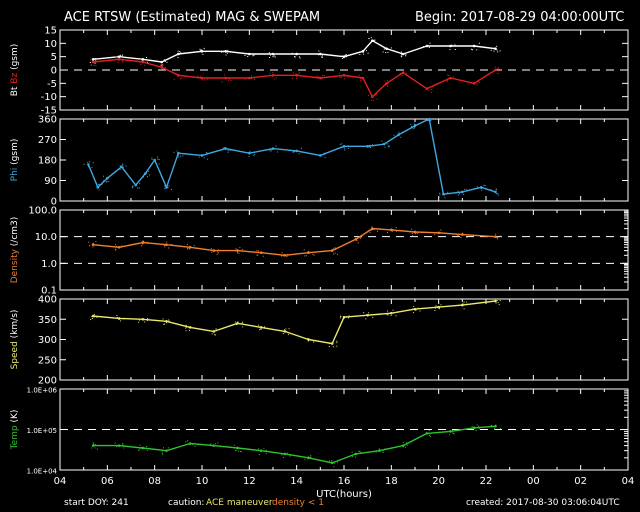 The height and width of the screenshot is (512, 640). Describe the element at coordinates (54, 202) in the screenshot. I see `y-tick-label: 0` at that location.